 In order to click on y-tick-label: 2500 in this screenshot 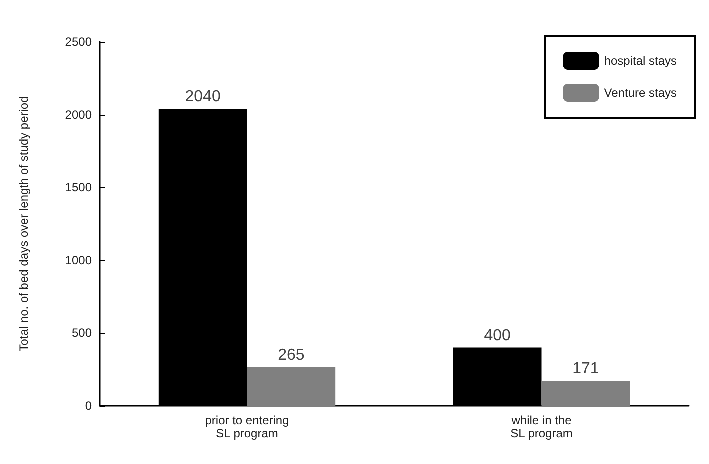, I will do `click(78, 42)`.